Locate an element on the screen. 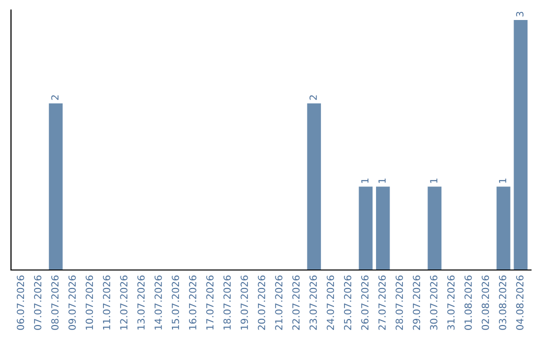 This screenshot has width=540, height=340. x-tick-label: 30.07.2026 is located at coordinates (434, 302).